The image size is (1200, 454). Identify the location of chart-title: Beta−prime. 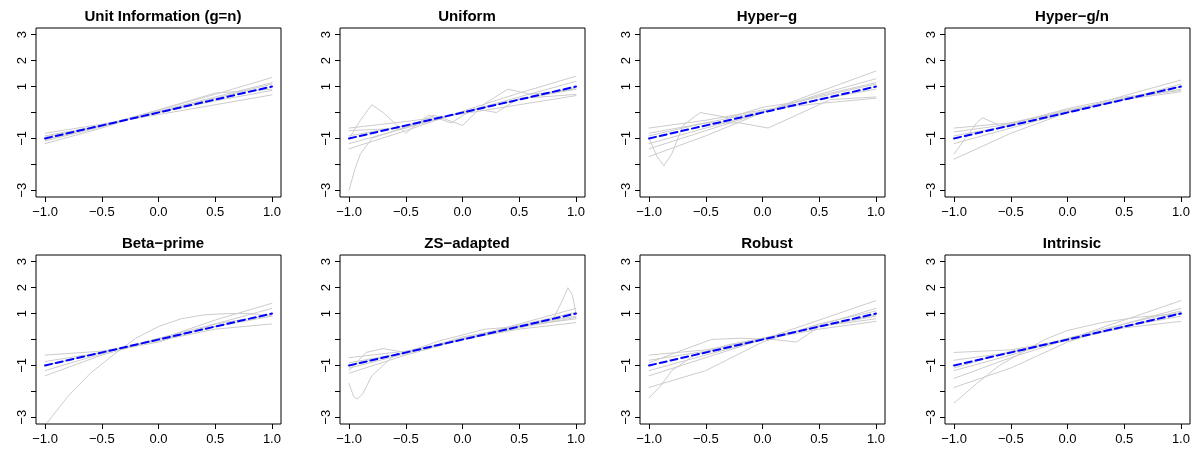
(163, 242).